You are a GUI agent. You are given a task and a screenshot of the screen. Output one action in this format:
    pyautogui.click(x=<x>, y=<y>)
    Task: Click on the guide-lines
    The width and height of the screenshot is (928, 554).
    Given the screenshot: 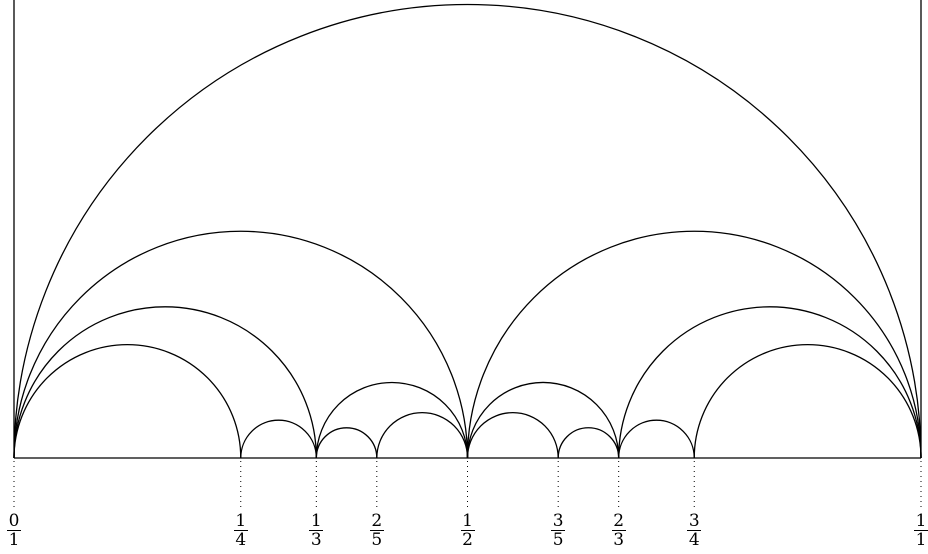 What is the action you would take?
    pyautogui.click(x=467, y=484)
    